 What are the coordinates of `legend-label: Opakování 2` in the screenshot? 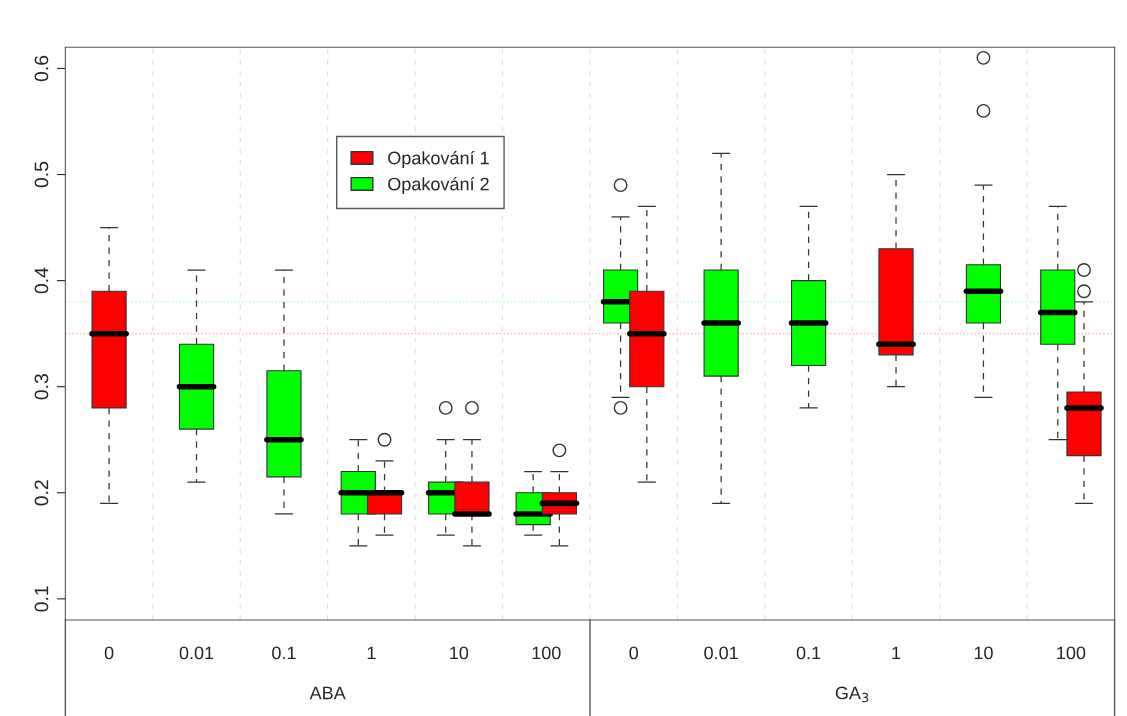 It's located at (438, 185).